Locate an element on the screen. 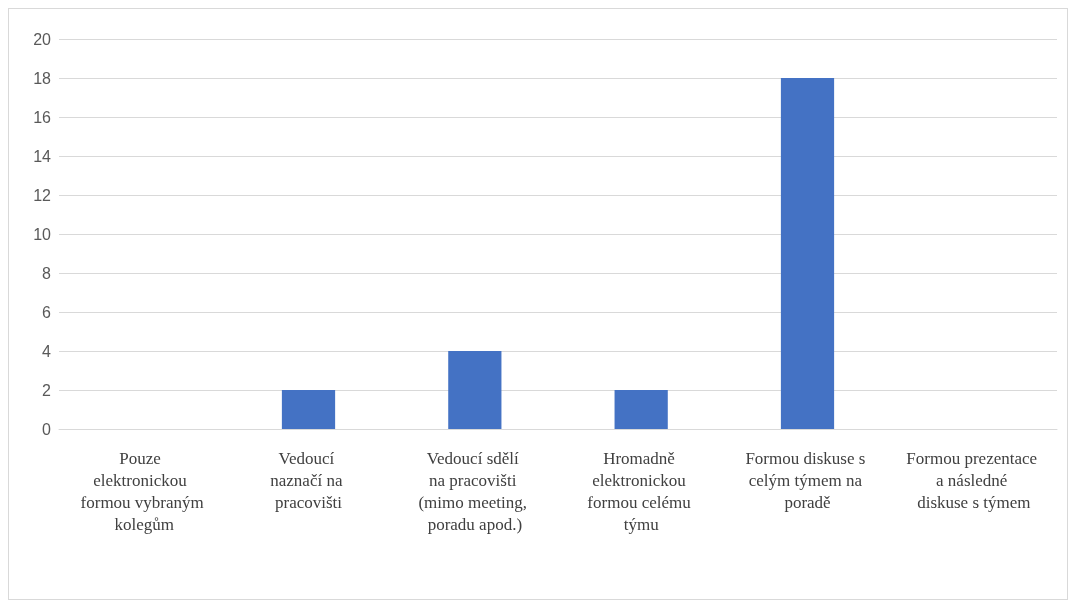 This screenshot has height=611, width=1079. x-tick-label: Pouze elektronickou formou vybraným kolegům is located at coordinates (142, 491).